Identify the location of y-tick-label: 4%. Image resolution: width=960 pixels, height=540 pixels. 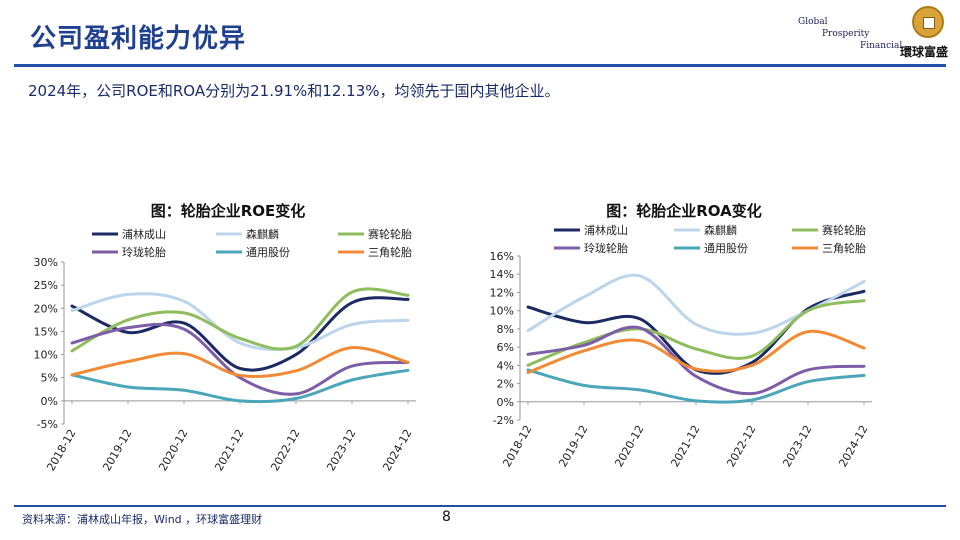
(505, 365).